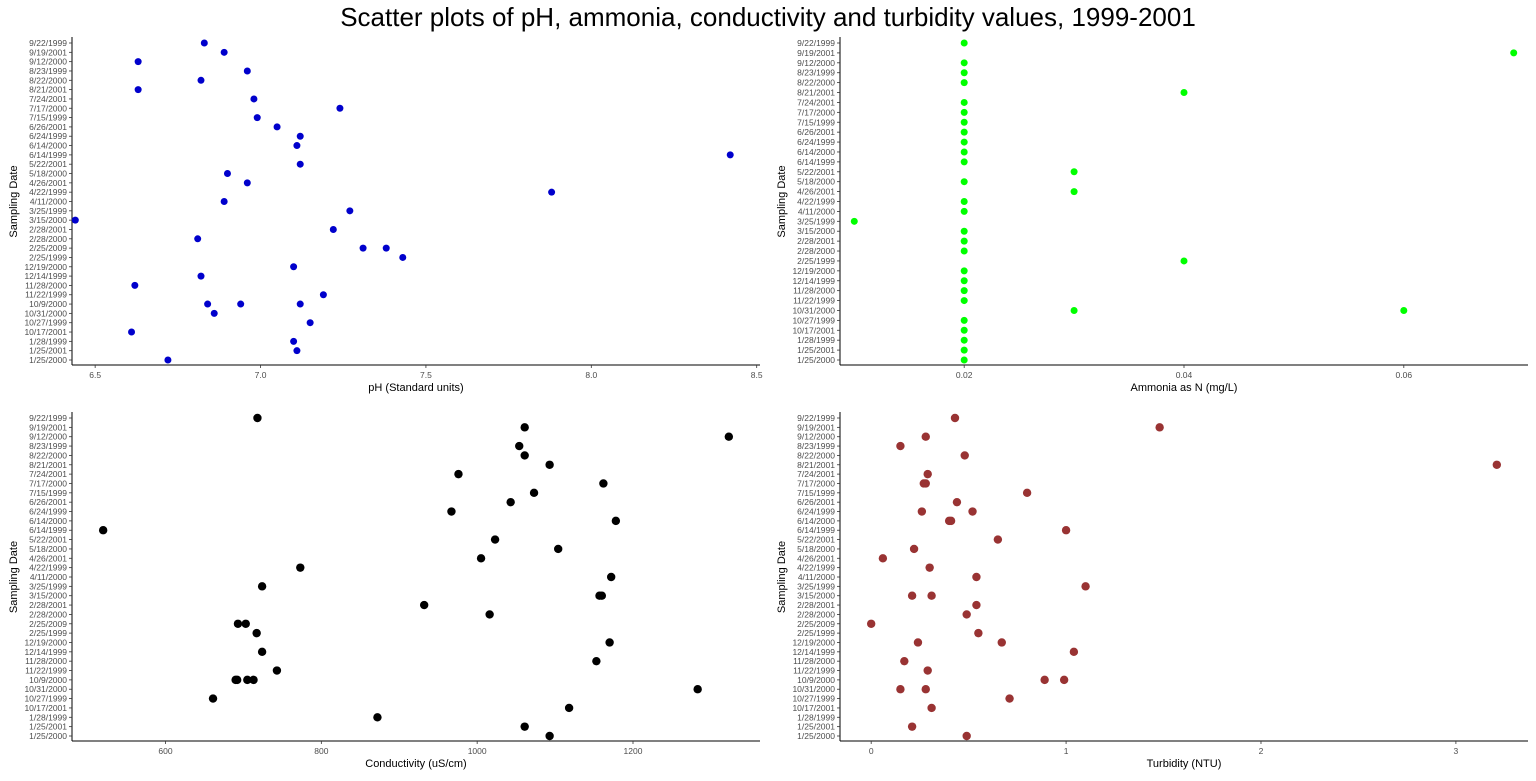 Image resolution: width=1536 pixels, height=781 pixels. What do you see at coordinates (48, 577) in the screenshot?
I see `conductivity-y-tick-label: 4/11/2000` at bounding box center [48, 577].